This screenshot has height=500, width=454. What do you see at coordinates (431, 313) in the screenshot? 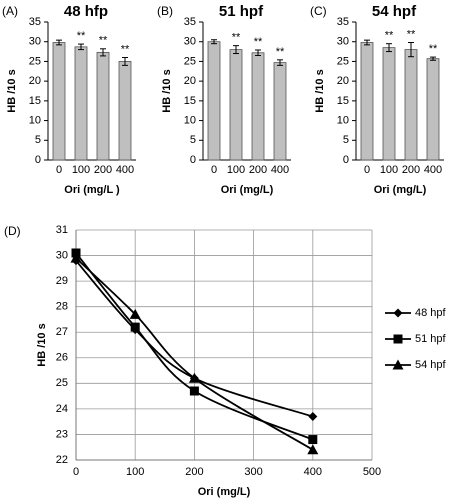
I see `legend-label: 48 hpf` at bounding box center [431, 313].